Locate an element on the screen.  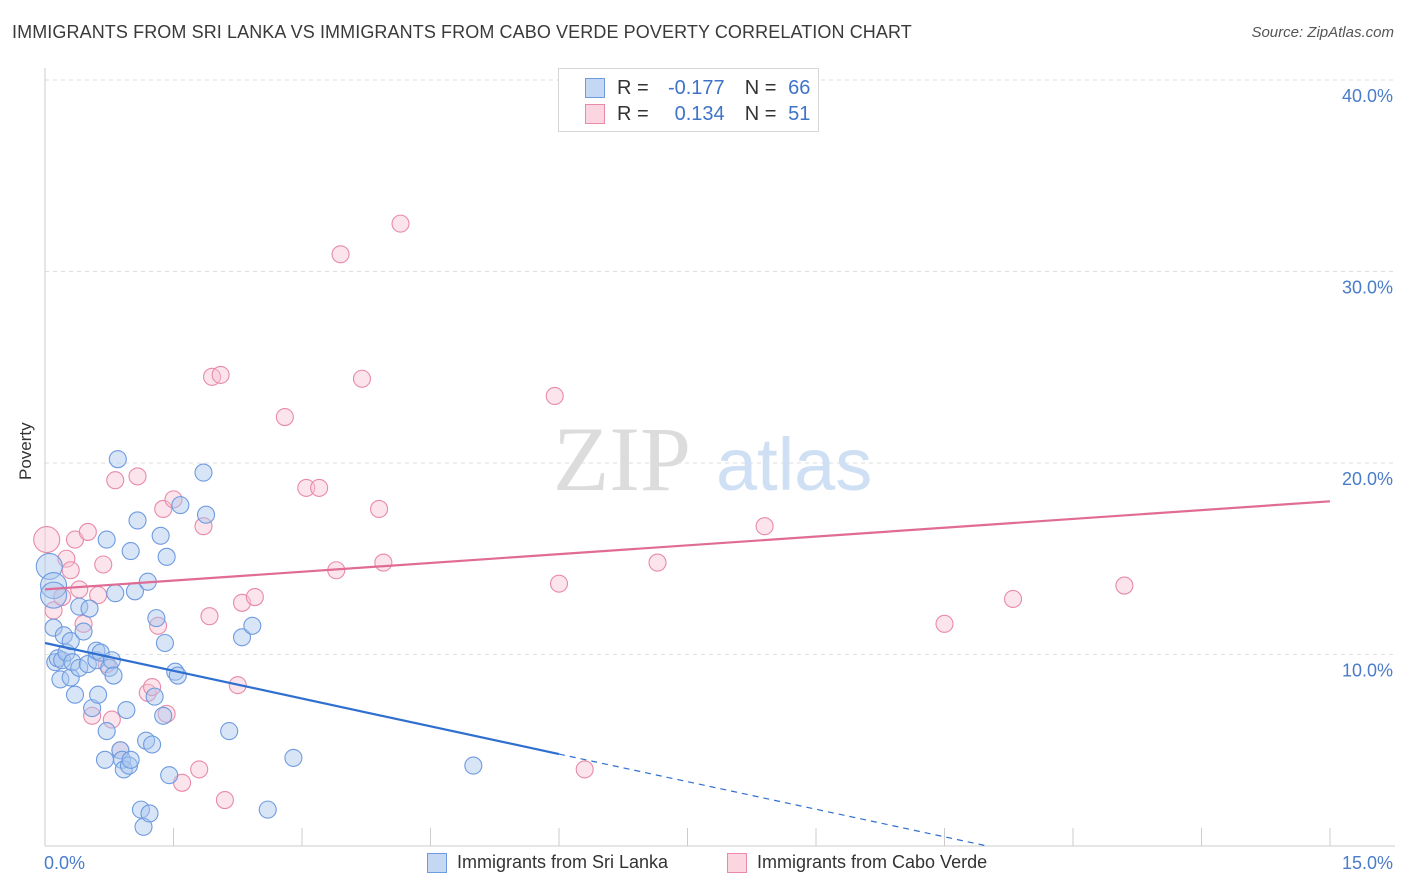
legend-n-value: 51 is located at coordinates (799, 113).